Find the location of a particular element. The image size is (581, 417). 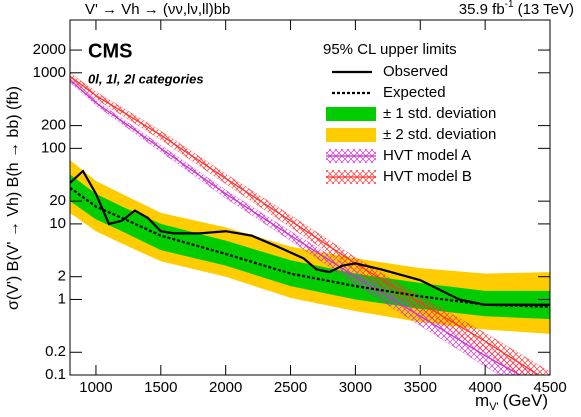

y-tick-label: 20 is located at coordinates (57, 200).